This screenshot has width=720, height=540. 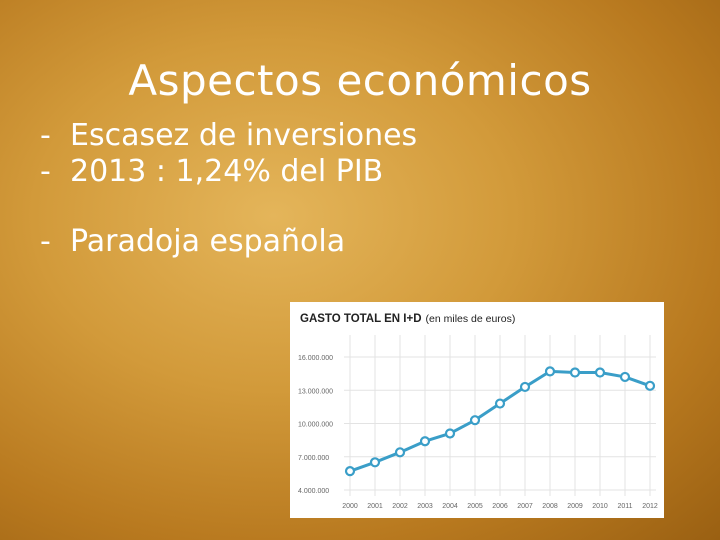 What do you see at coordinates (313, 491) in the screenshot?
I see `y-tick-label: 4.000.000` at bounding box center [313, 491].